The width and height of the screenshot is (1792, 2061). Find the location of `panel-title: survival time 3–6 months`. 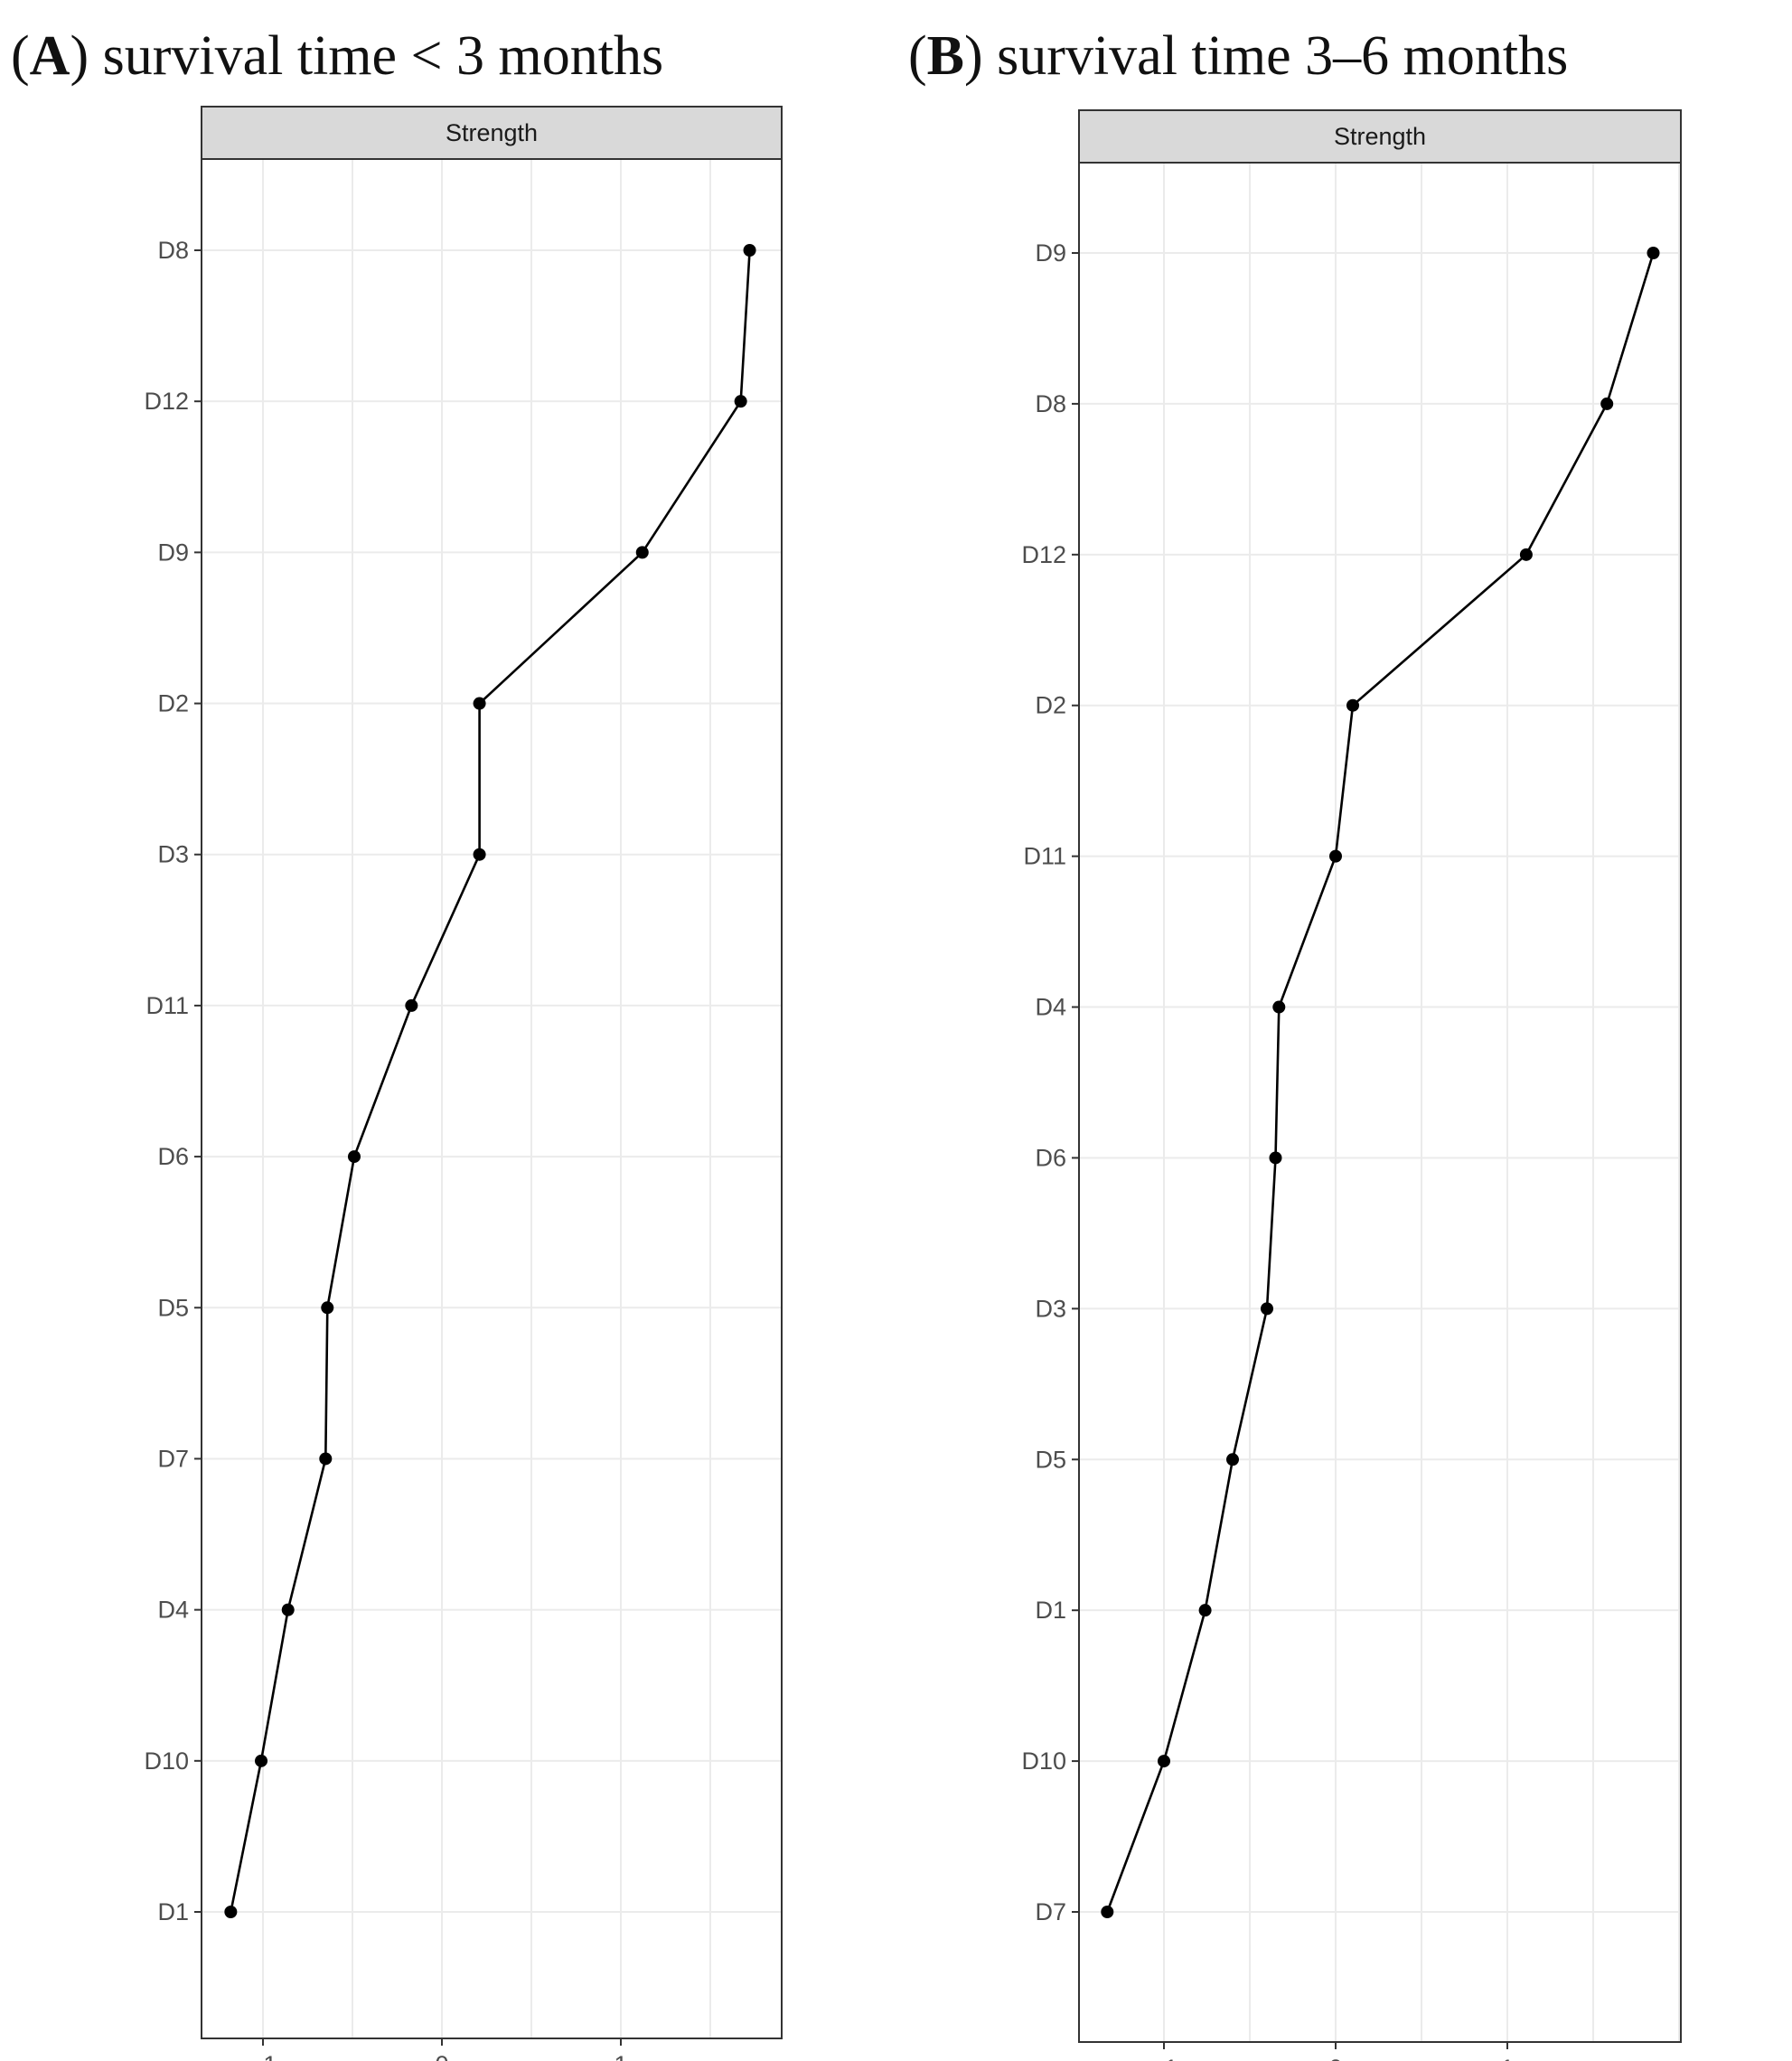

panel-title: survival time 3–6 months is located at coordinates (1282, 56).